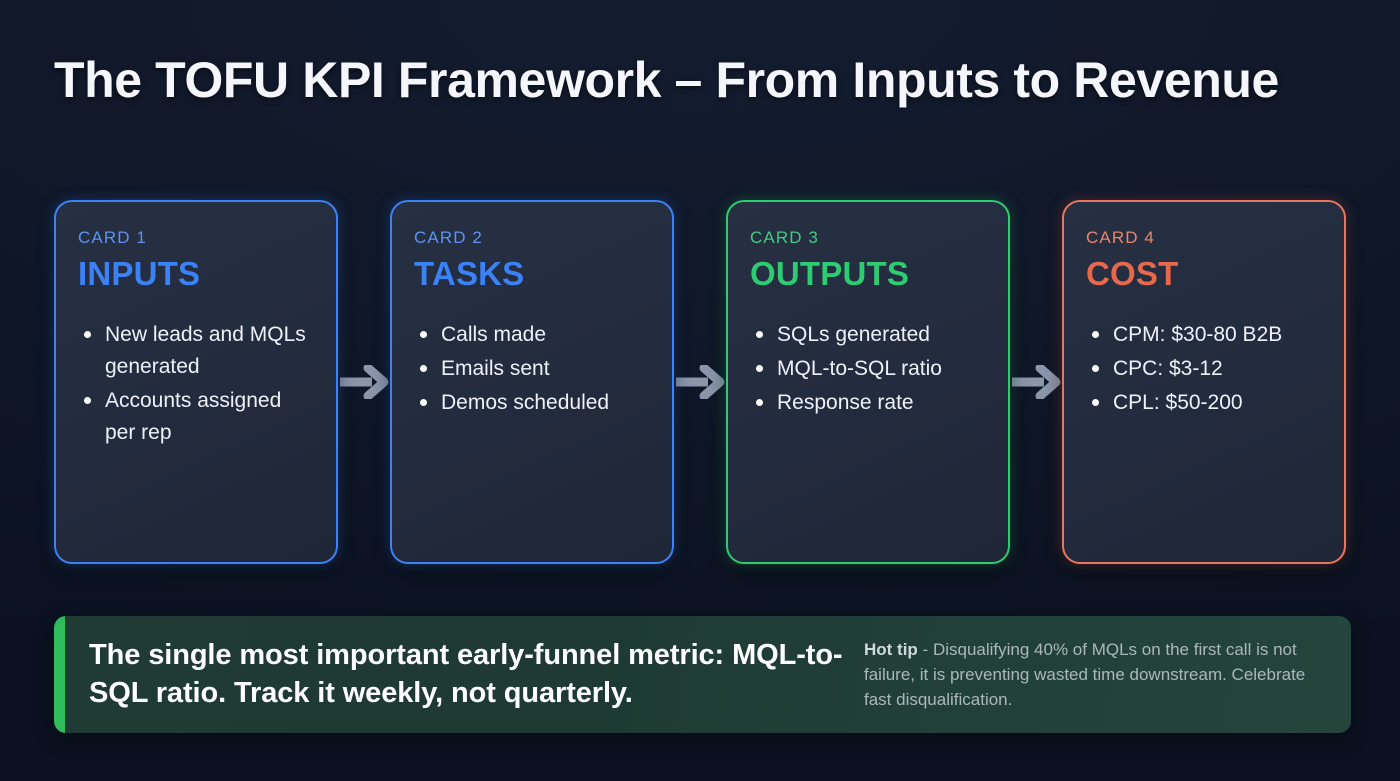 The width and height of the screenshot is (1400, 781). I want to click on card-heading: COST, so click(1132, 273).